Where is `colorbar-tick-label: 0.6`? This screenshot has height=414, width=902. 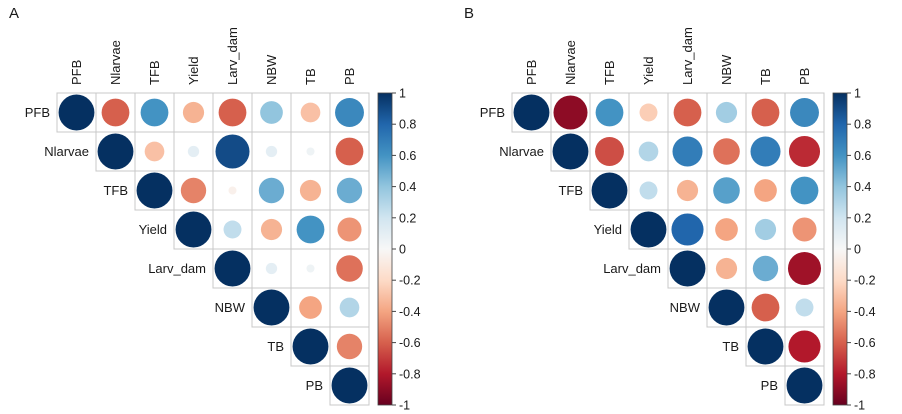 colorbar-tick-label: 0.6 is located at coordinates (862, 156).